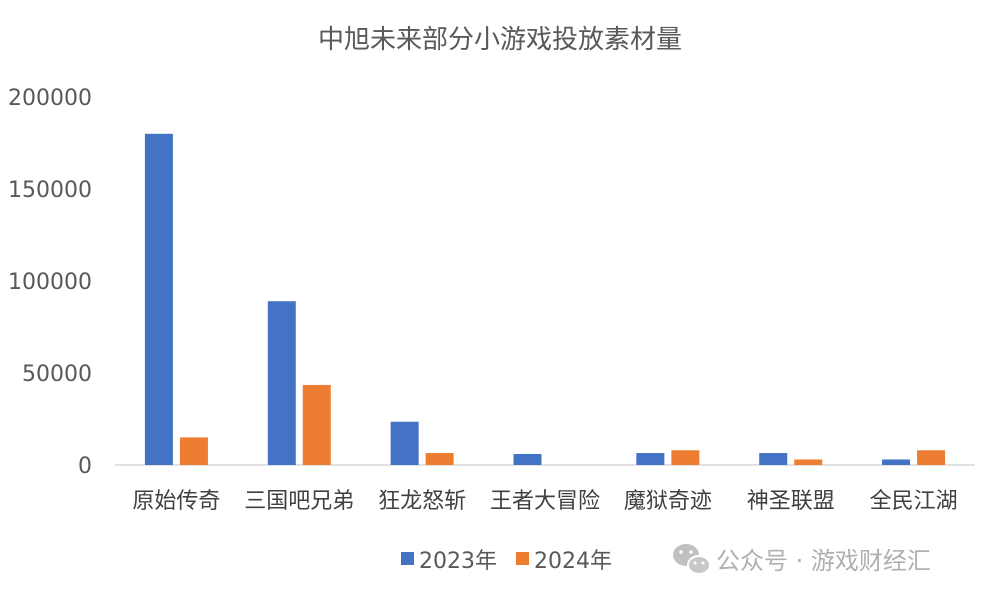 Image resolution: width=1000 pixels, height=600 pixels. Describe the element at coordinates (404, 443) in the screenshot. I see `bar-2023年-狂龙怒斩` at that location.